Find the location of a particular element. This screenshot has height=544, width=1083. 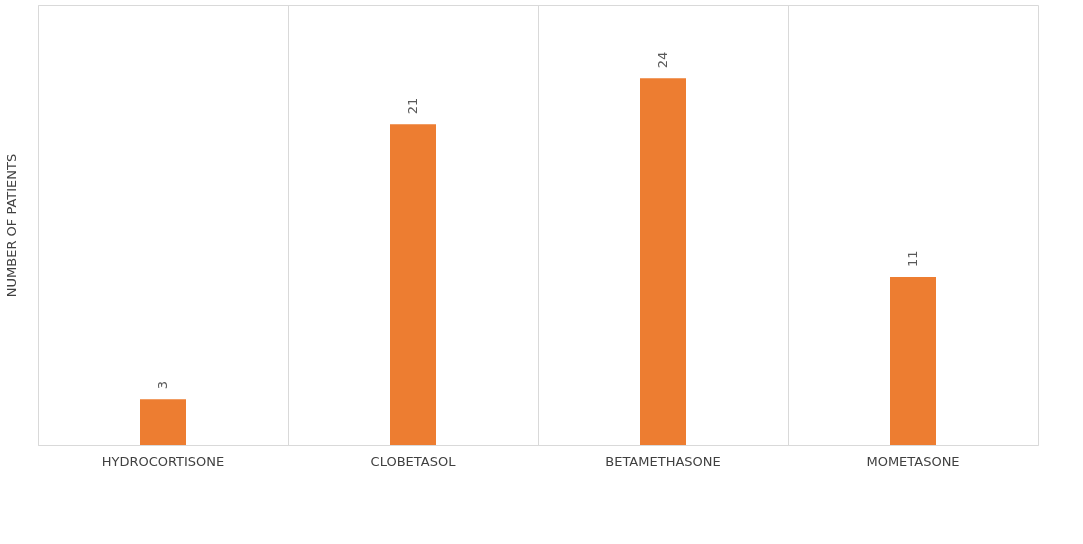

x-tick-label: BETAMETHASONE is located at coordinates (663, 461).